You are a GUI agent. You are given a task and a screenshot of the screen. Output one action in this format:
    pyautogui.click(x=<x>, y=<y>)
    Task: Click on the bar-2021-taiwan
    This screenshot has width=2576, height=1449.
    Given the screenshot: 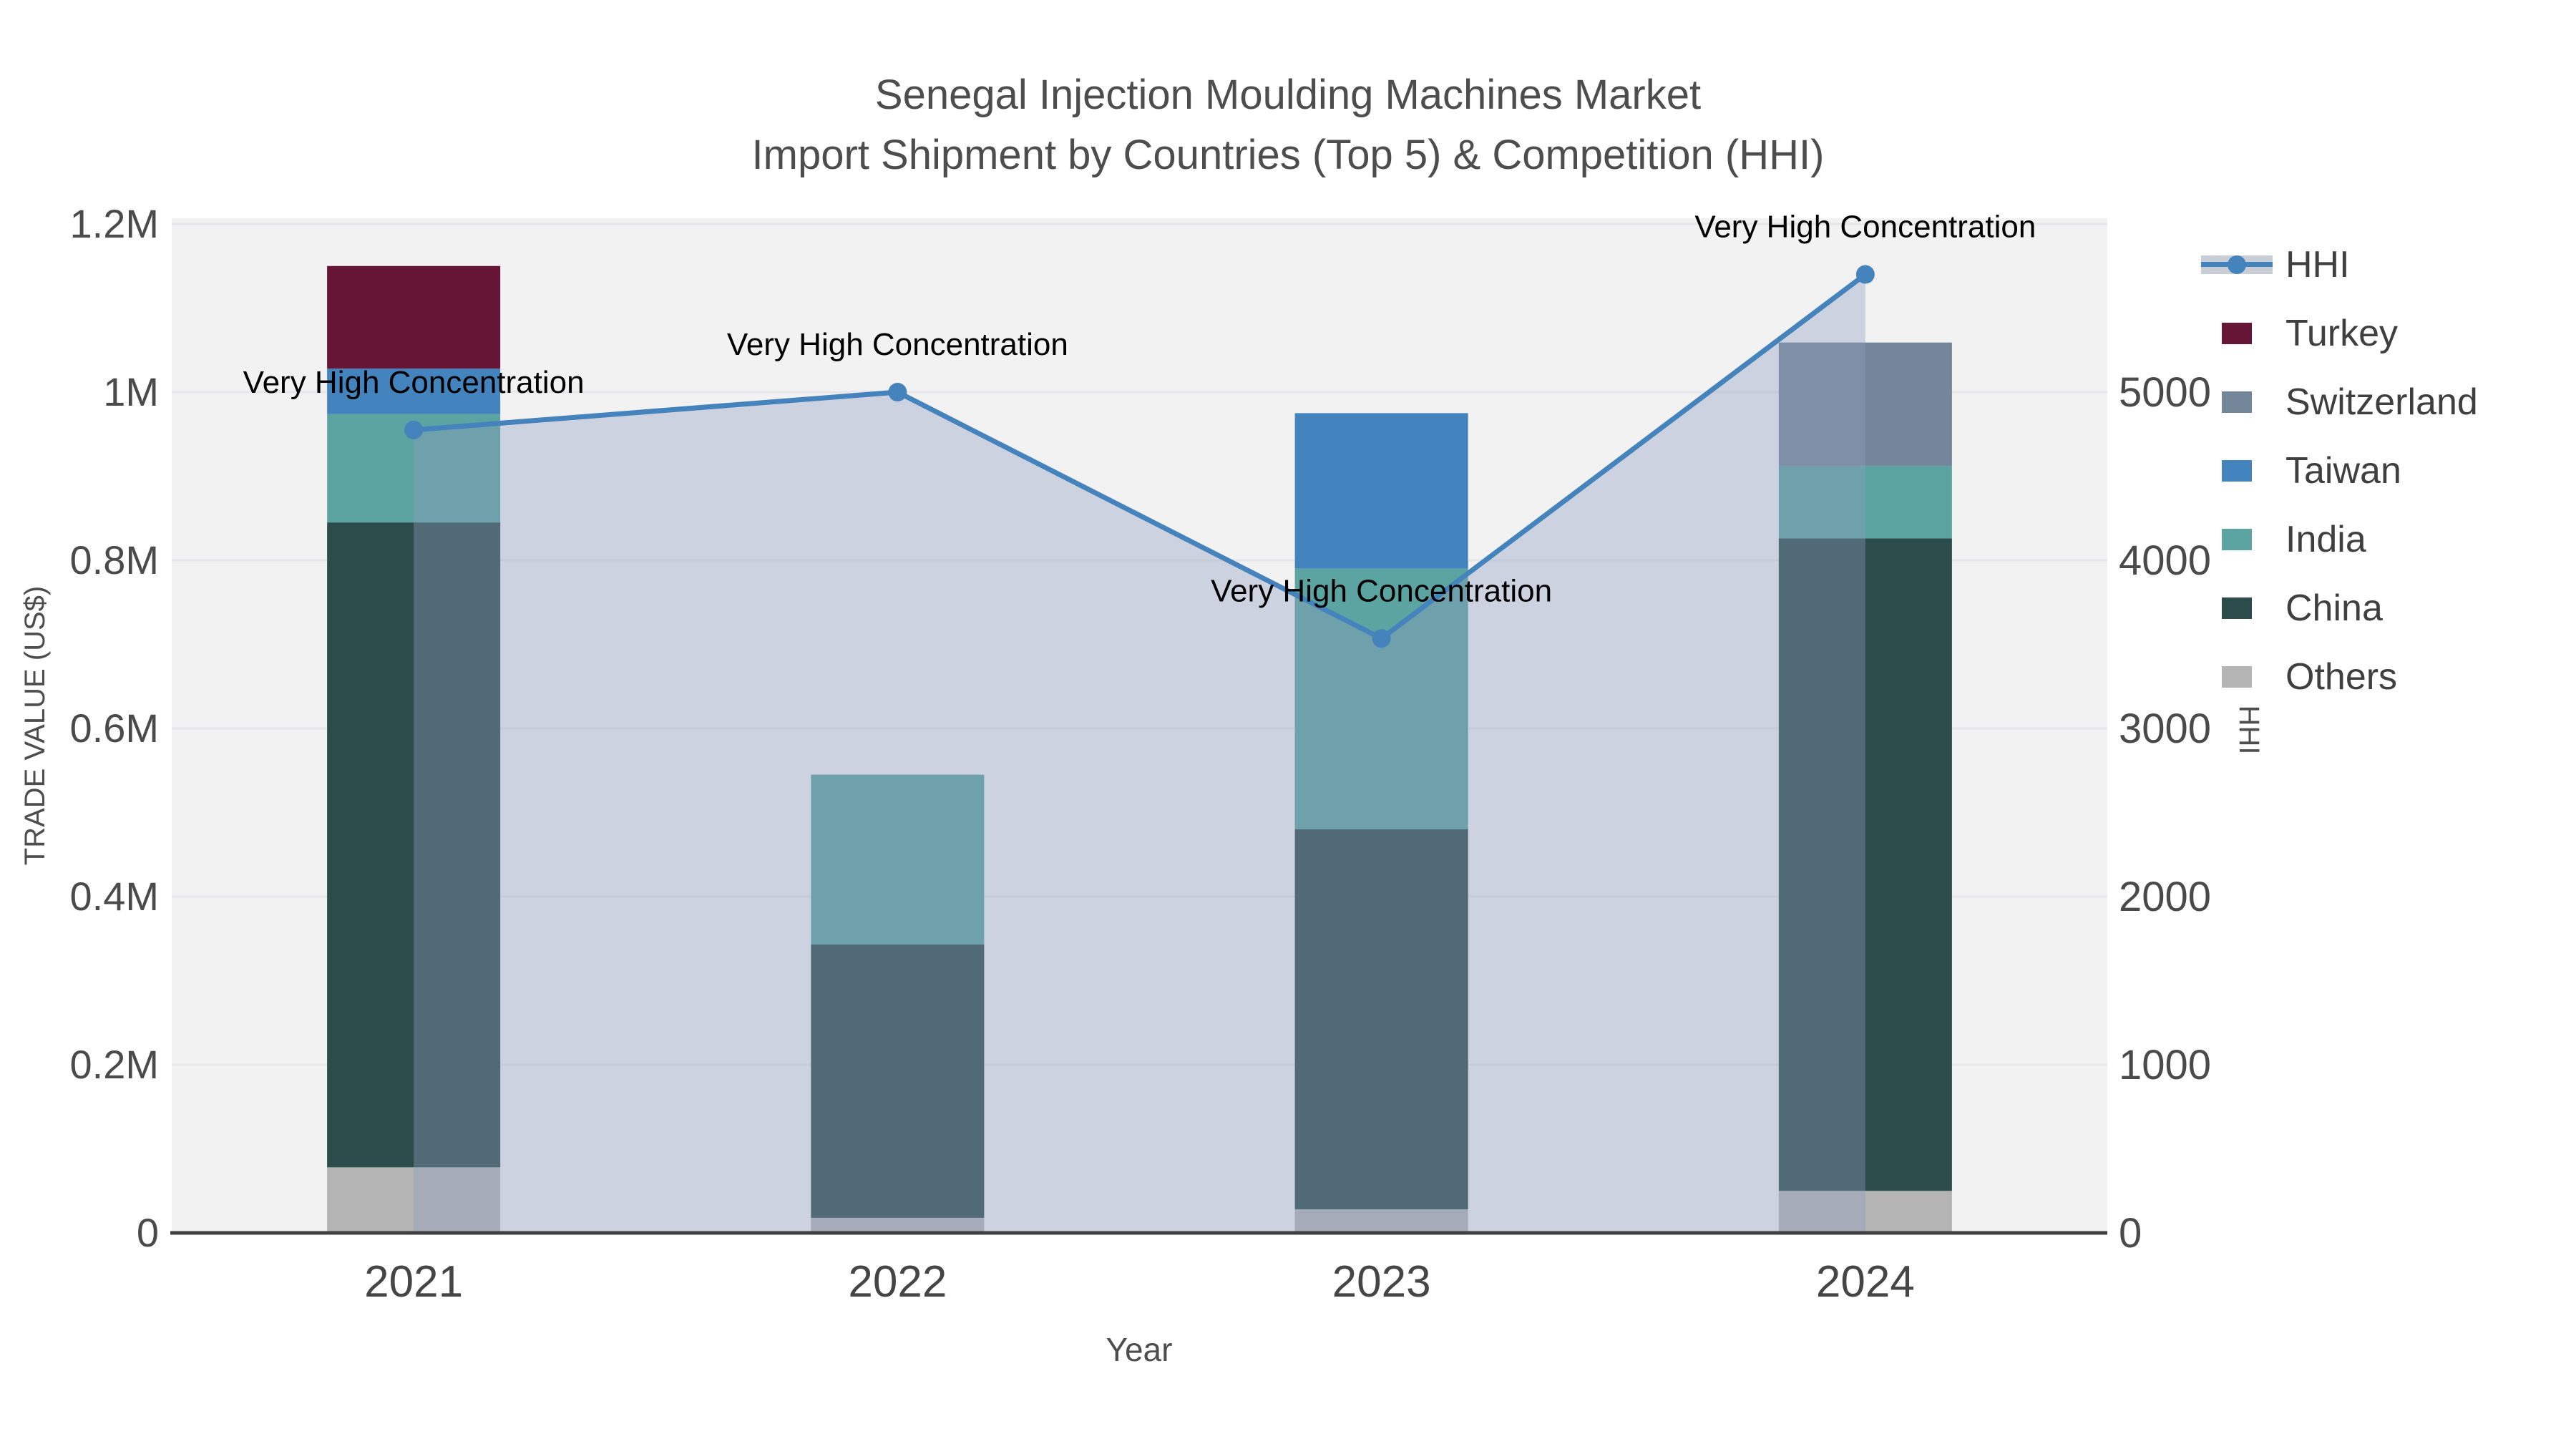 What is the action you would take?
    pyautogui.click(x=414, y=391)
    